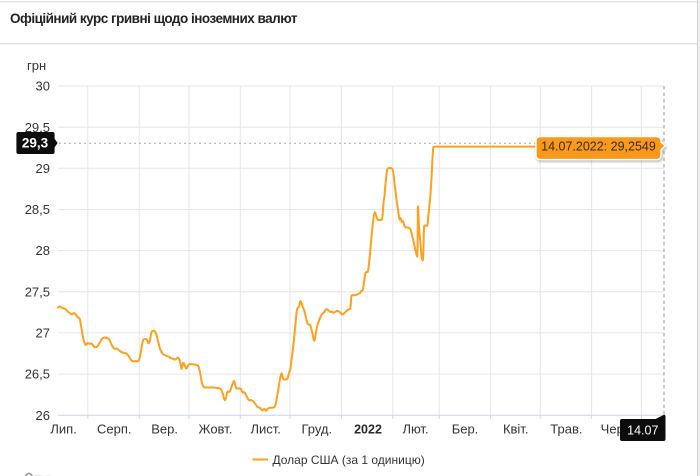  I want to click on svg-text: 30, so click(43, 86).